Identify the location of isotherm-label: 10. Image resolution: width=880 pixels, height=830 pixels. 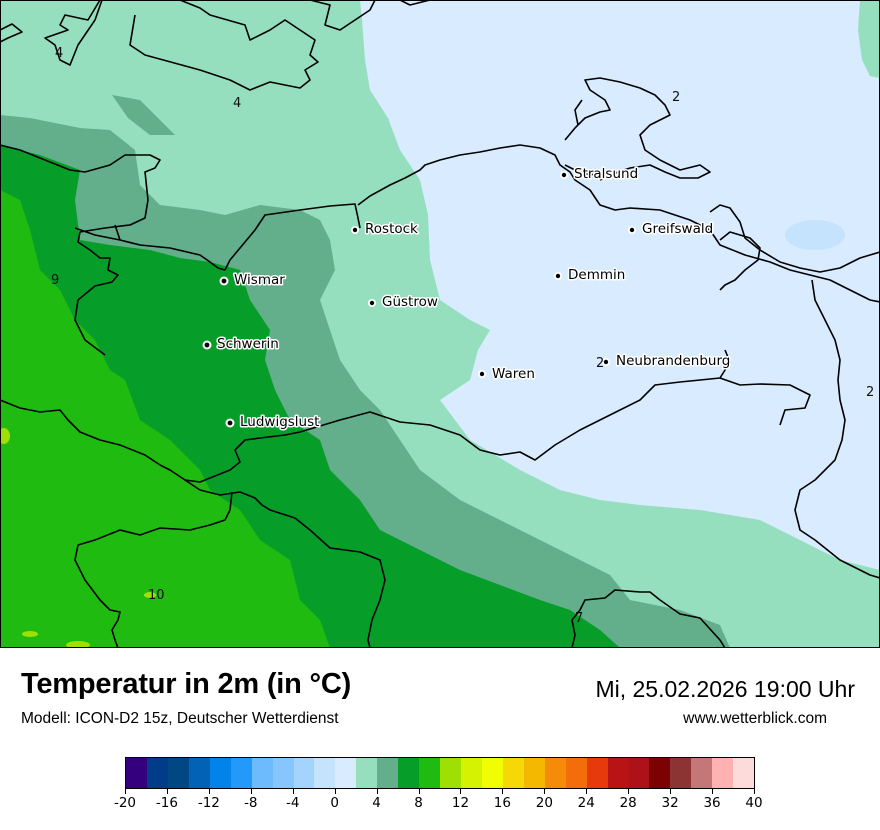
(156, 595).